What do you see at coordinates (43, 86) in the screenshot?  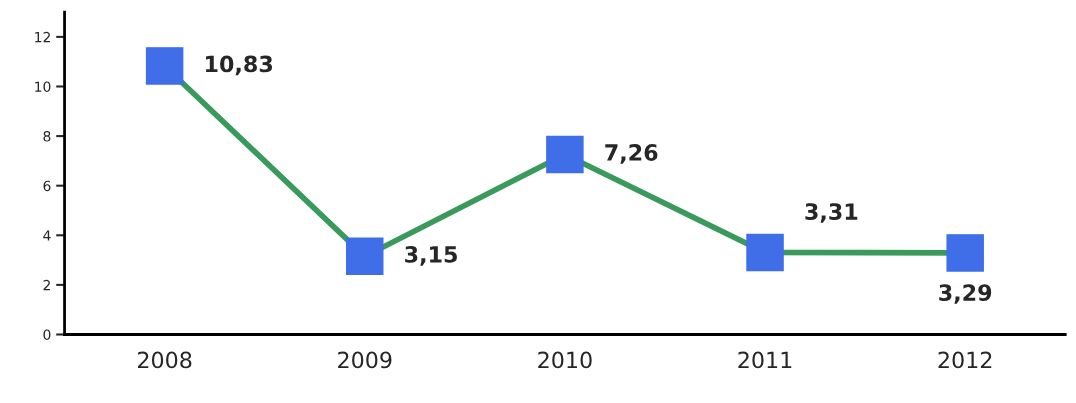 I see `y-tick-label: 10` at bounding box center [43, 86].